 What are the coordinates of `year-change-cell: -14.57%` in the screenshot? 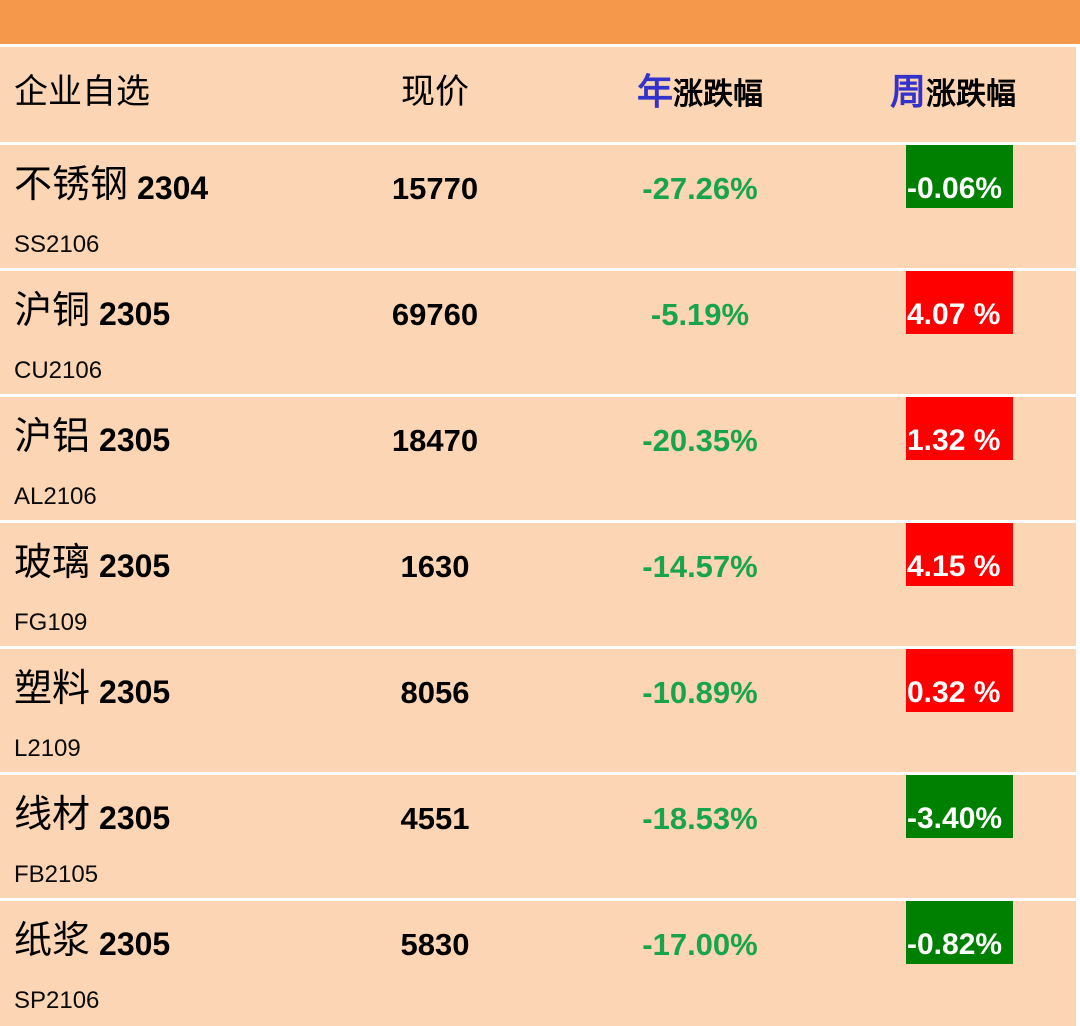 It's located at (700, 554).